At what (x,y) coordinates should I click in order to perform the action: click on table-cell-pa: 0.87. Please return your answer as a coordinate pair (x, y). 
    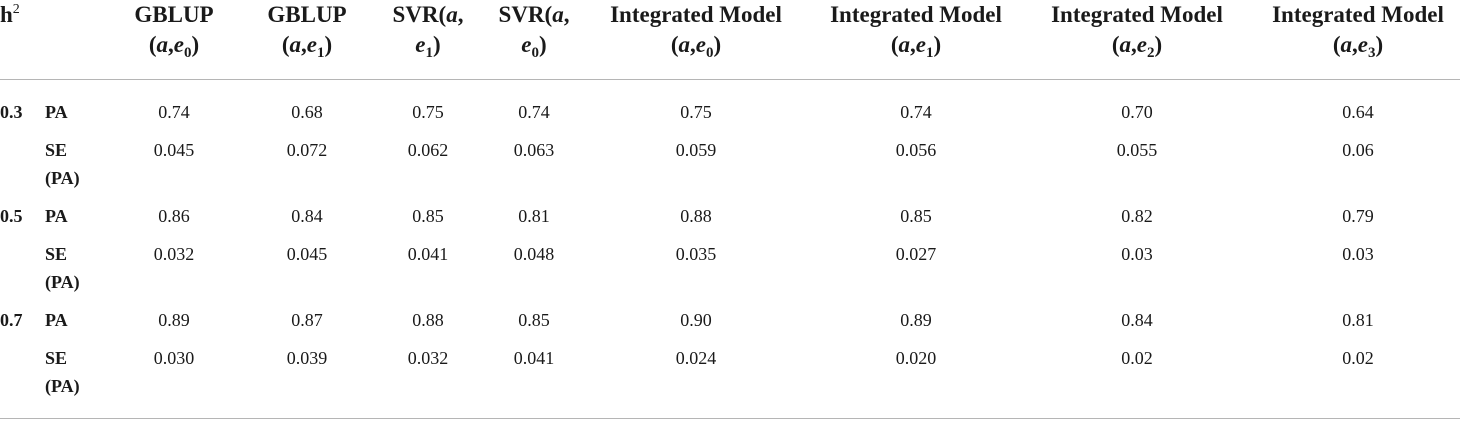
    Looking at the image, I should click on (307, 320).